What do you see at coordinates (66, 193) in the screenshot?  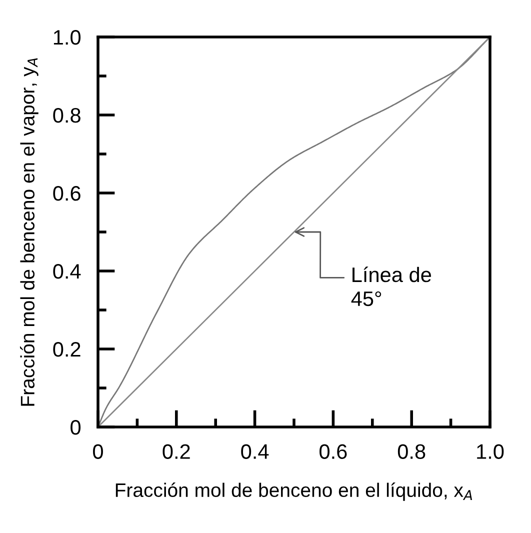 I see `y-tick-label: 0.6` at bounding box center [66, 193].